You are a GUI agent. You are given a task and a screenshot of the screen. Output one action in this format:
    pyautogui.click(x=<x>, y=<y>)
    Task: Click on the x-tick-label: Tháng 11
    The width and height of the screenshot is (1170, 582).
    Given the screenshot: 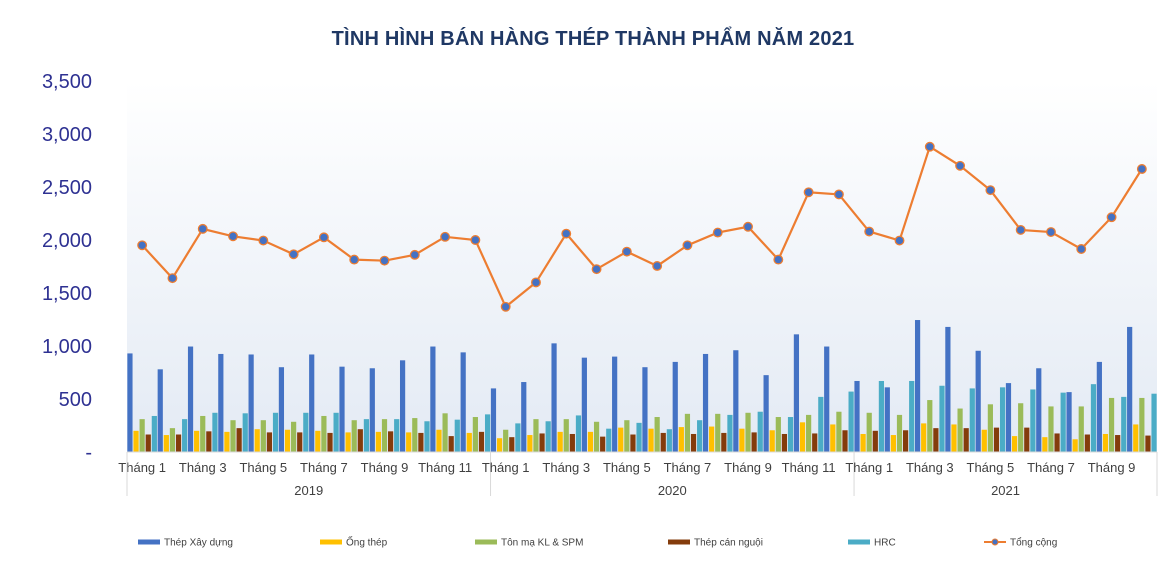 What is the action you would take?
    pyautogui.click(x=809, y=467)
    